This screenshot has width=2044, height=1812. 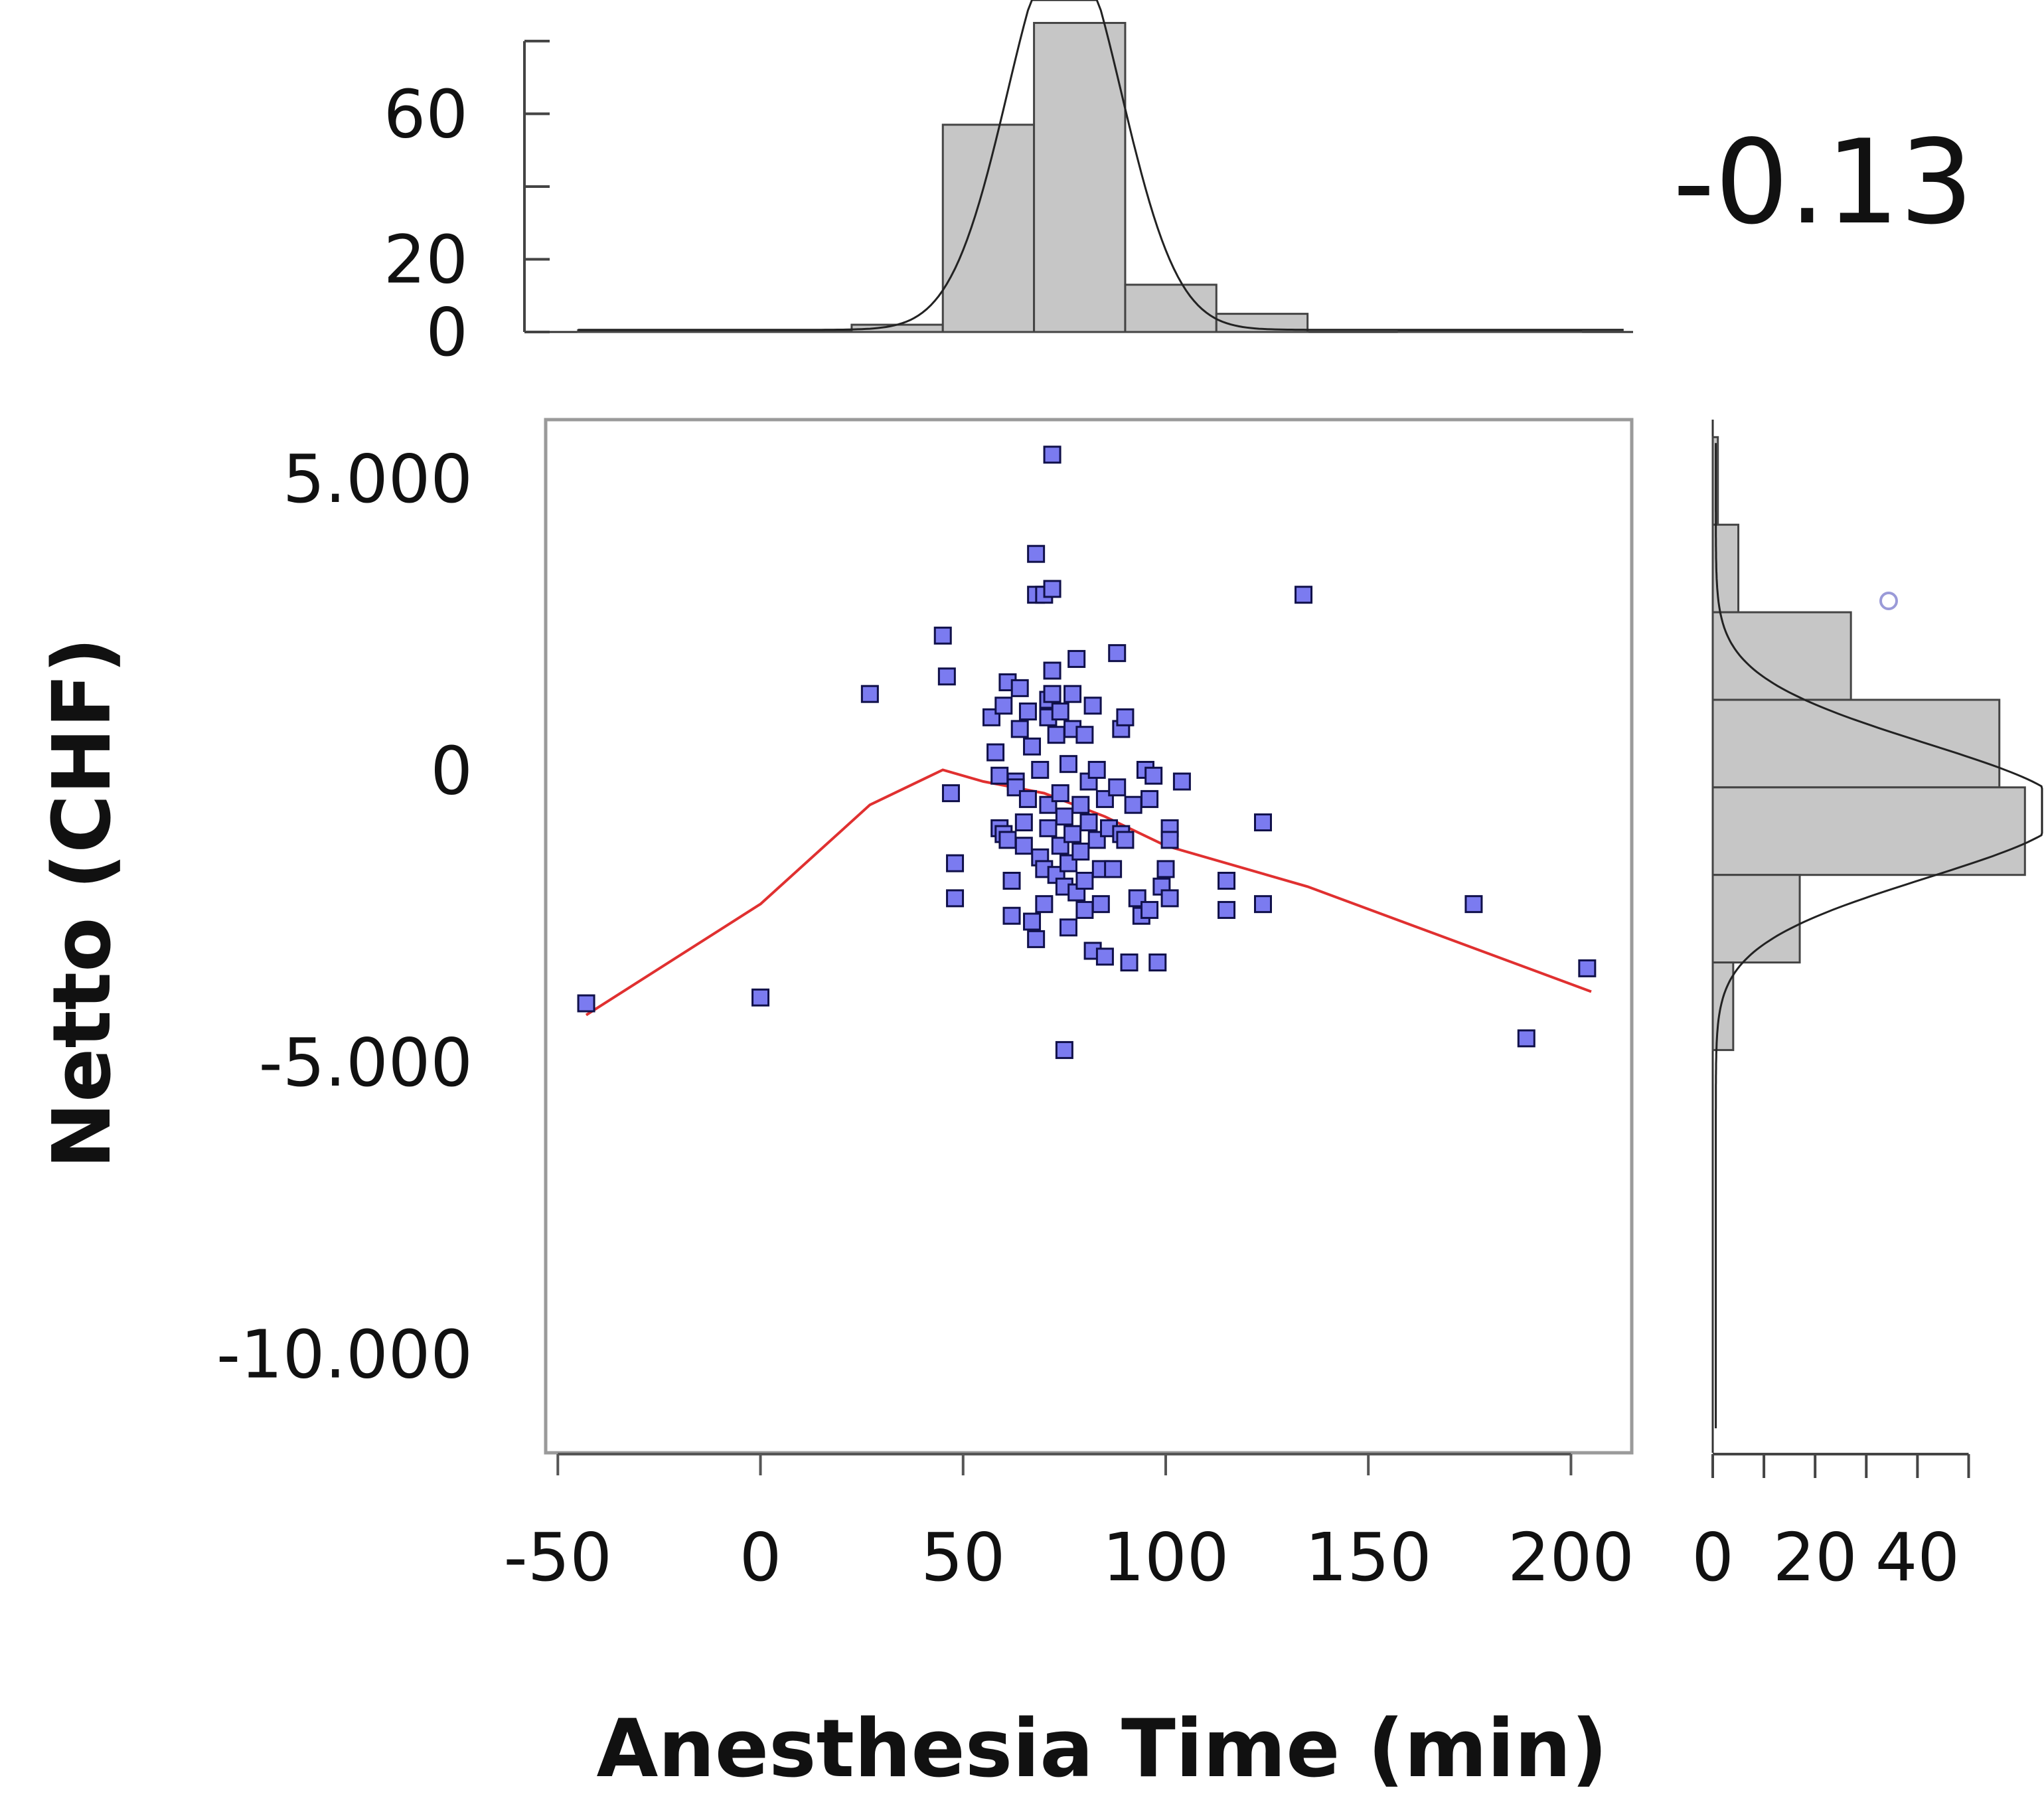 What do you see at coordinates (452, 770) in the screenshot?
I see `y-tick-label: 0` at bounding box center [452, 770].